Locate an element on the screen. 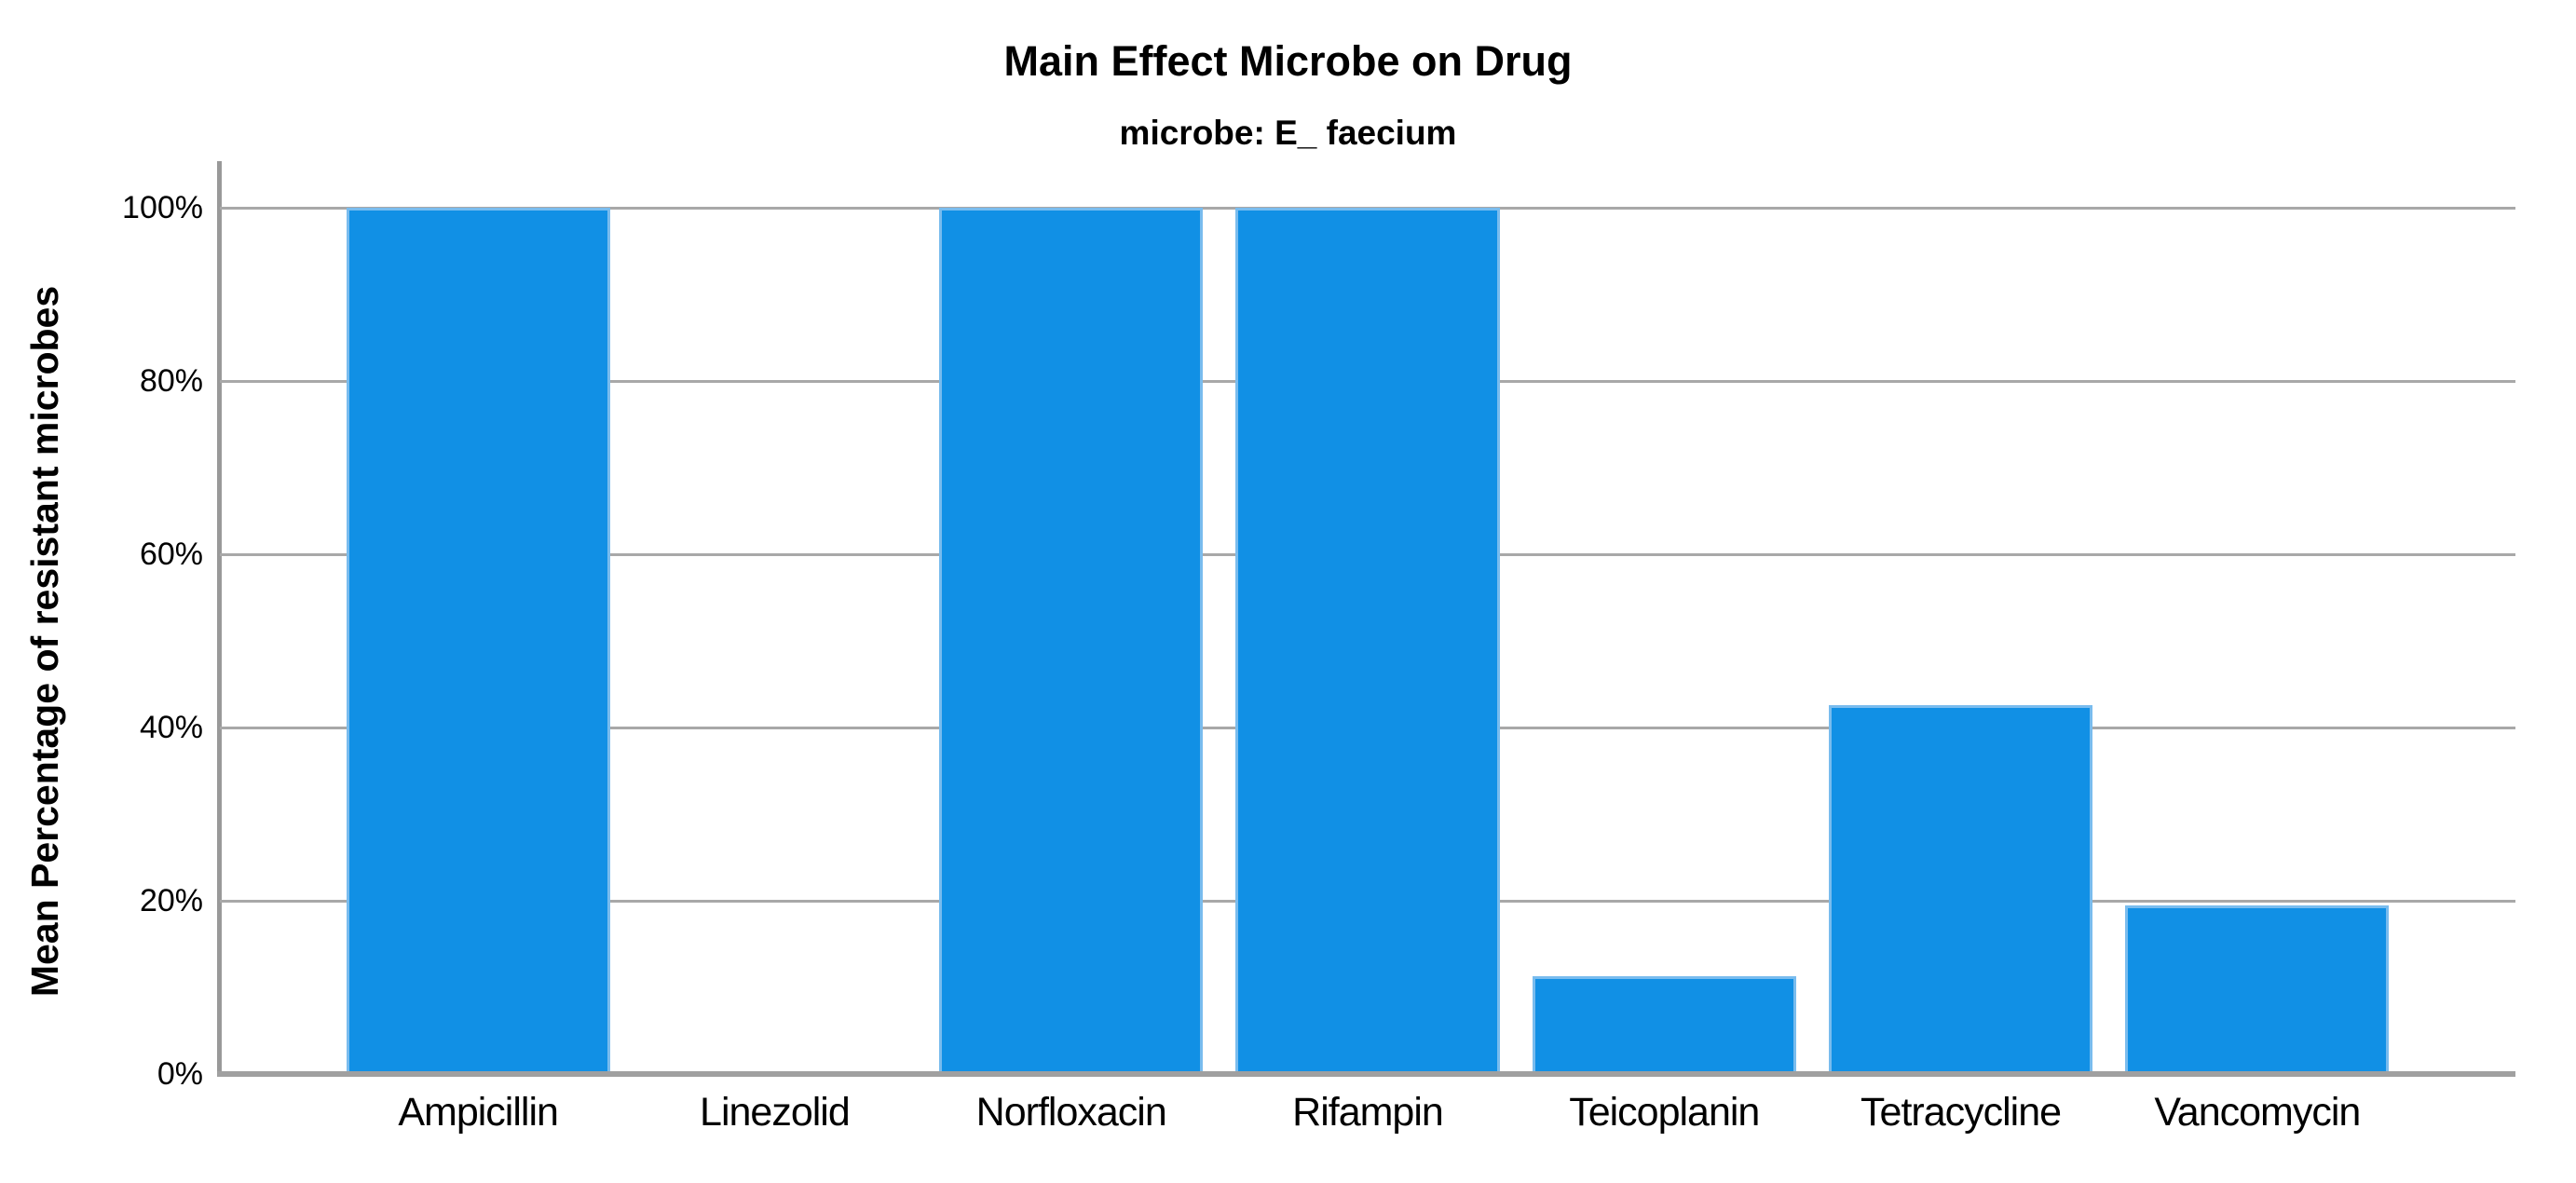  y-tick-label: 40% is located at coordinates (171, 727).